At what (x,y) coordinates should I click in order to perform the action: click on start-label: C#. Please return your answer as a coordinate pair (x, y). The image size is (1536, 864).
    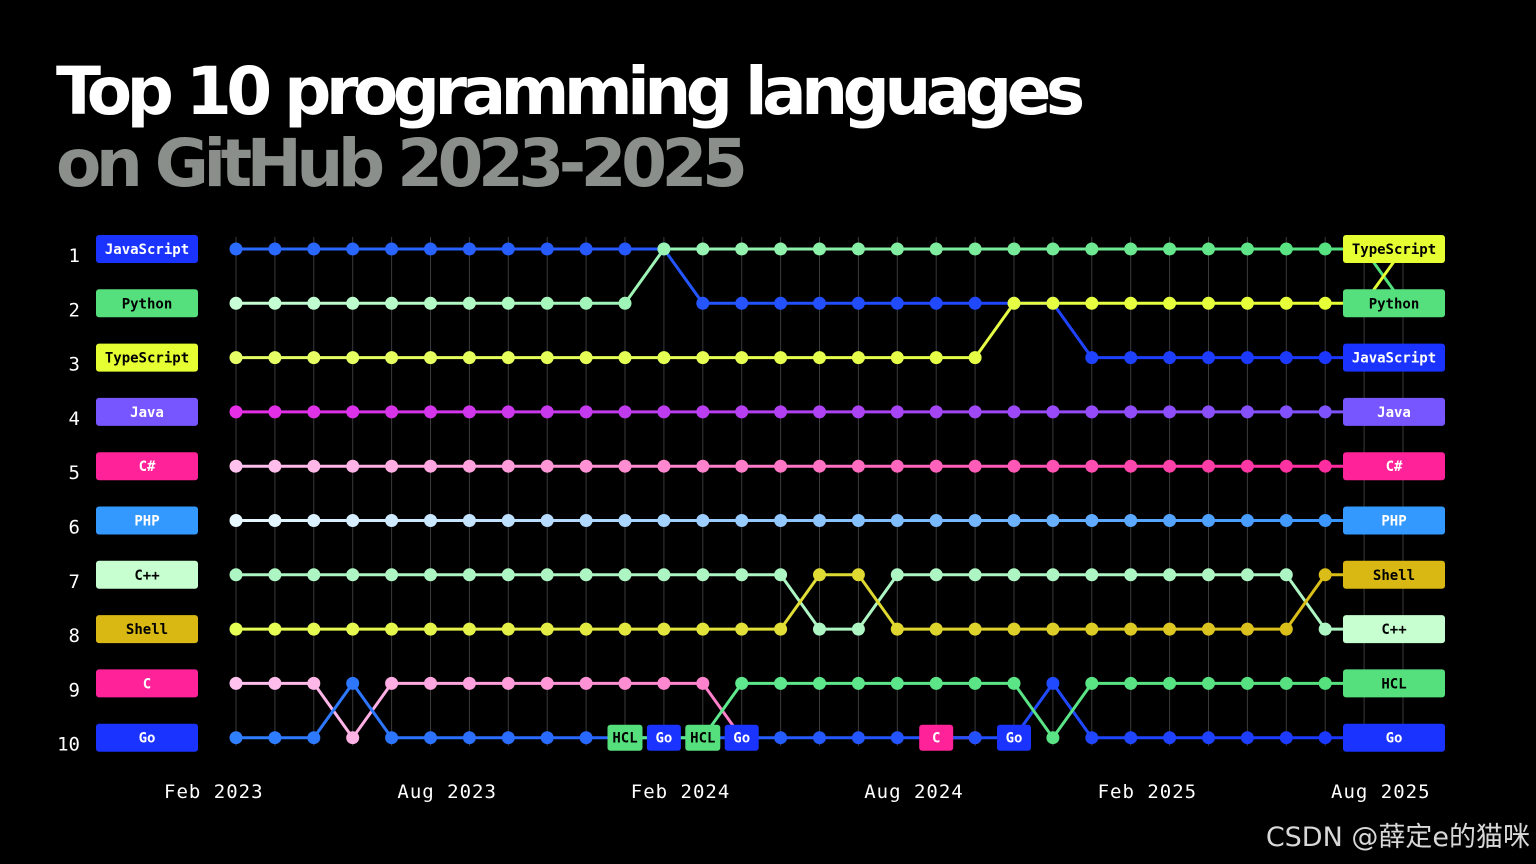
    Looking at the image, I should click on (147, 466).